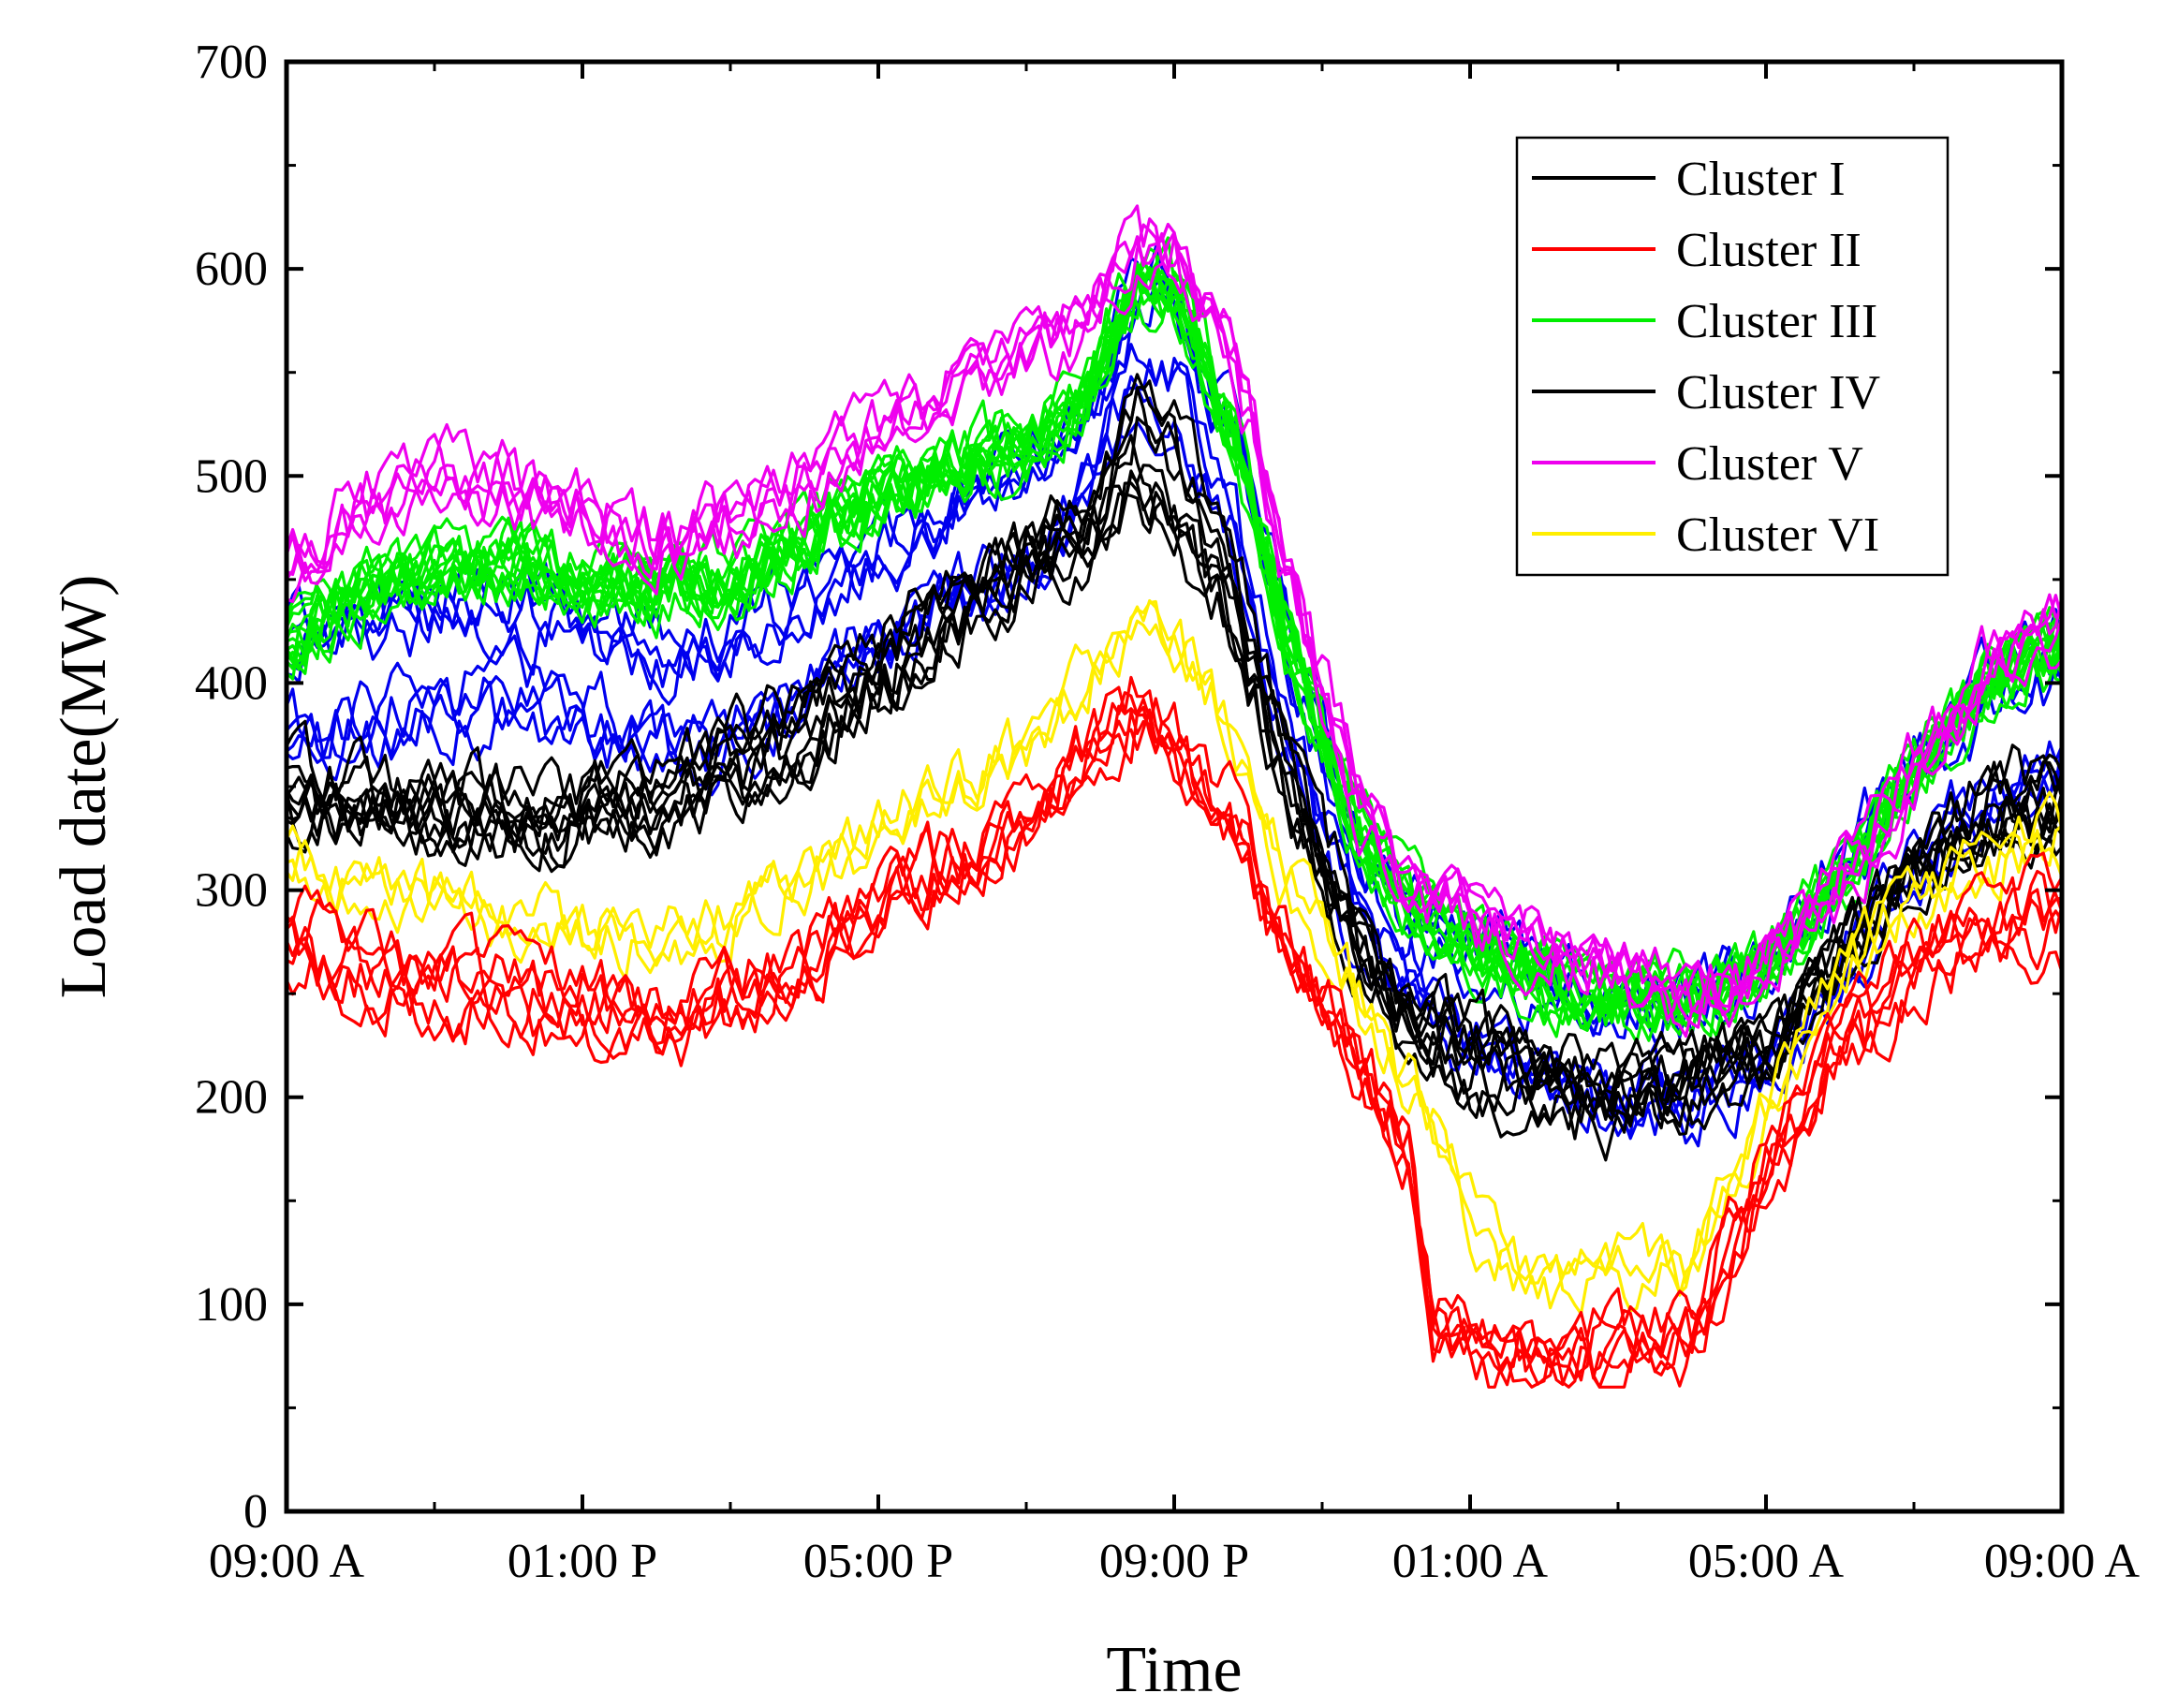 The image size is (2178, 1708). I want to click on x-tick-label: 05:00 A, so click(1766, 1562).